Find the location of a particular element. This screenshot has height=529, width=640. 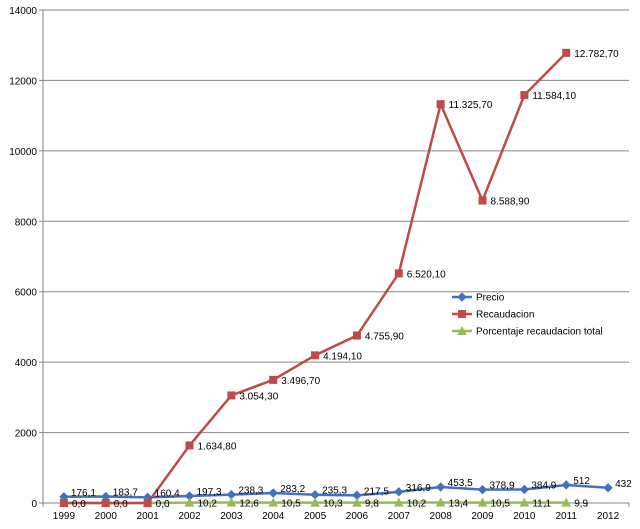

data-label: 12,6 is located at coordinates (249, 504).